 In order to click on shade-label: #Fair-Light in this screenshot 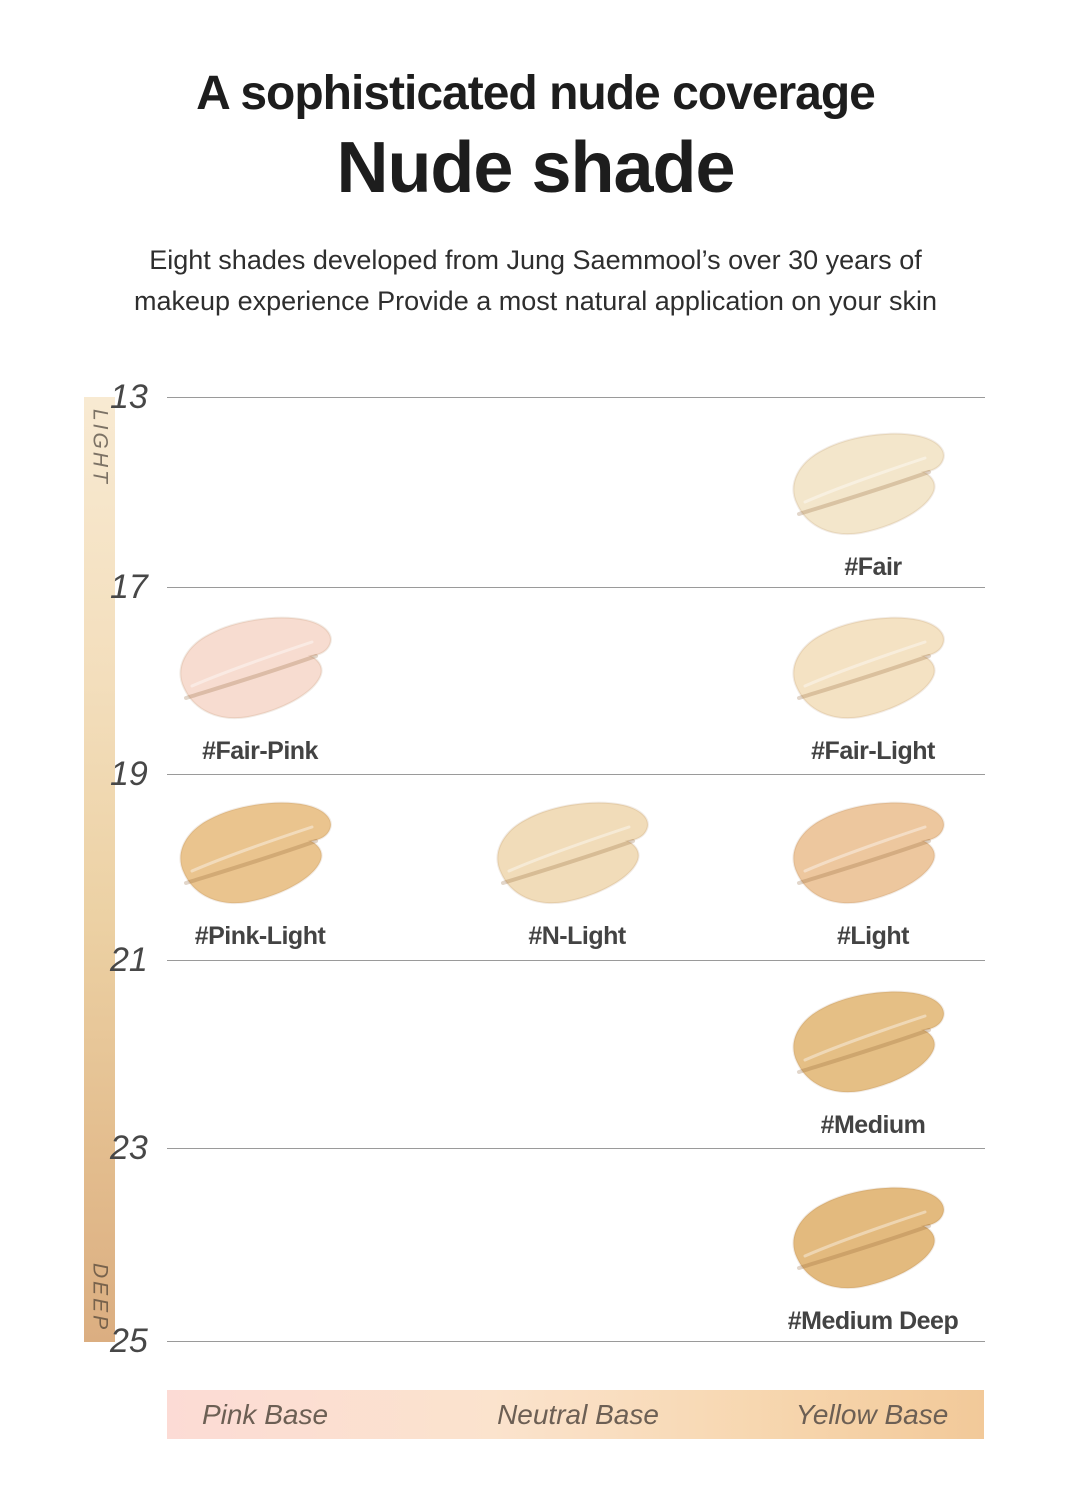, I will do `click(873, 751)`.